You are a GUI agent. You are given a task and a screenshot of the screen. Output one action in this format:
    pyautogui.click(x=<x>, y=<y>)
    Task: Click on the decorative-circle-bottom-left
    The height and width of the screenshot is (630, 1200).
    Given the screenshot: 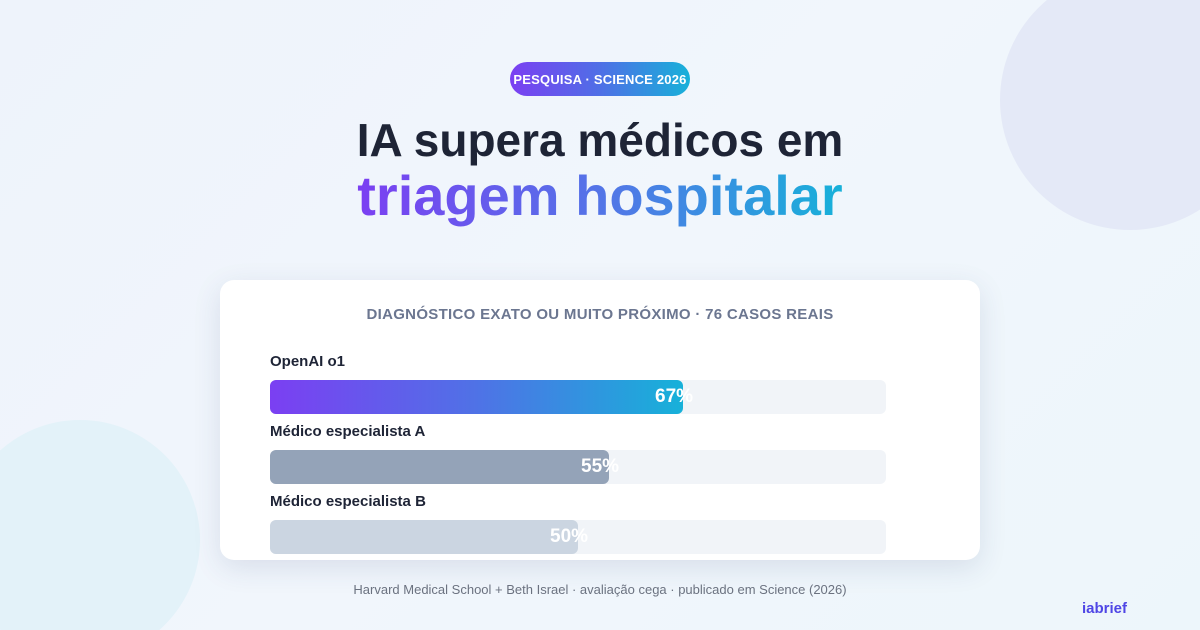 What is the action you would take?
    pyautogui.click(x=100, y=525)
    